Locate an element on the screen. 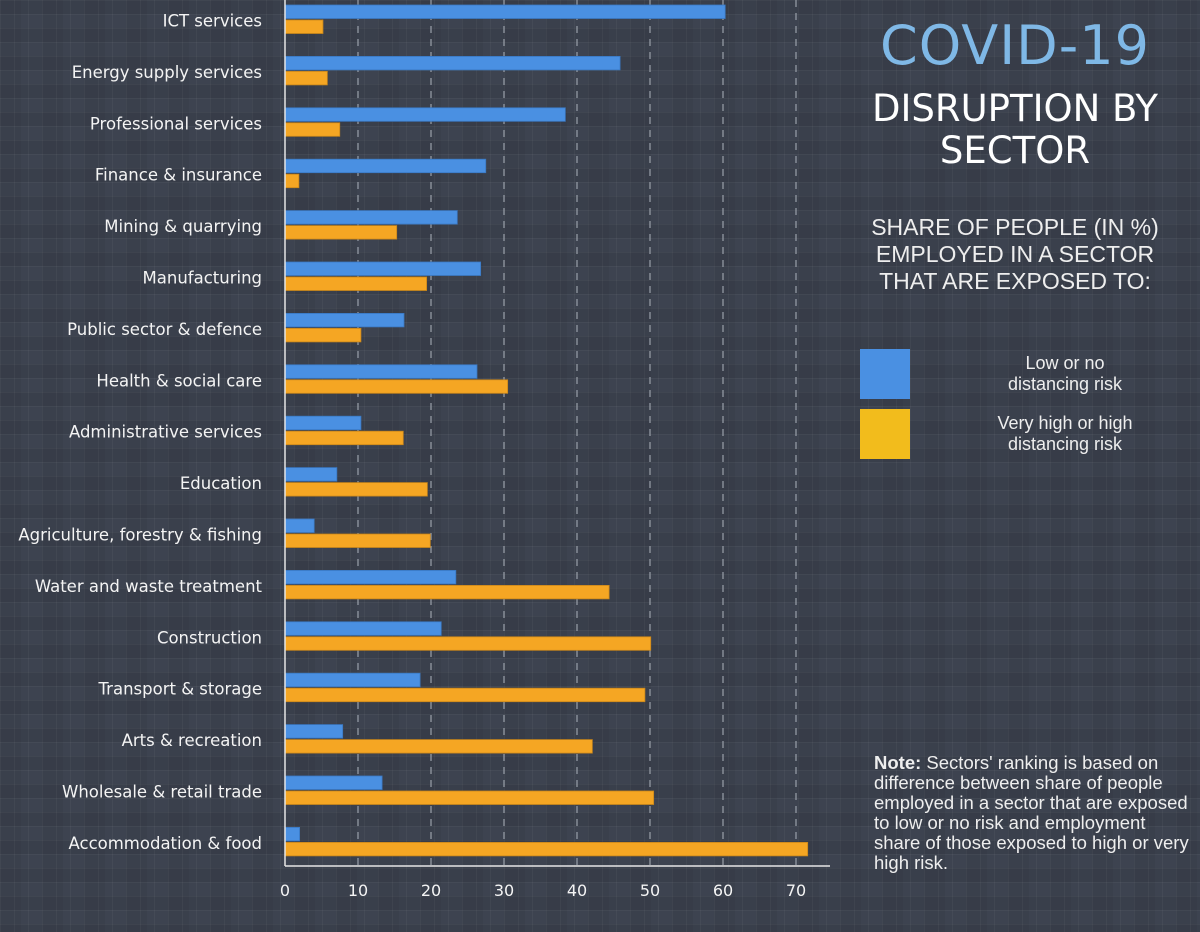 Image resolution: width=1200 pixels, height=932 pixels. title-line-3: SECTOR is located at coordinates (1015, 150).